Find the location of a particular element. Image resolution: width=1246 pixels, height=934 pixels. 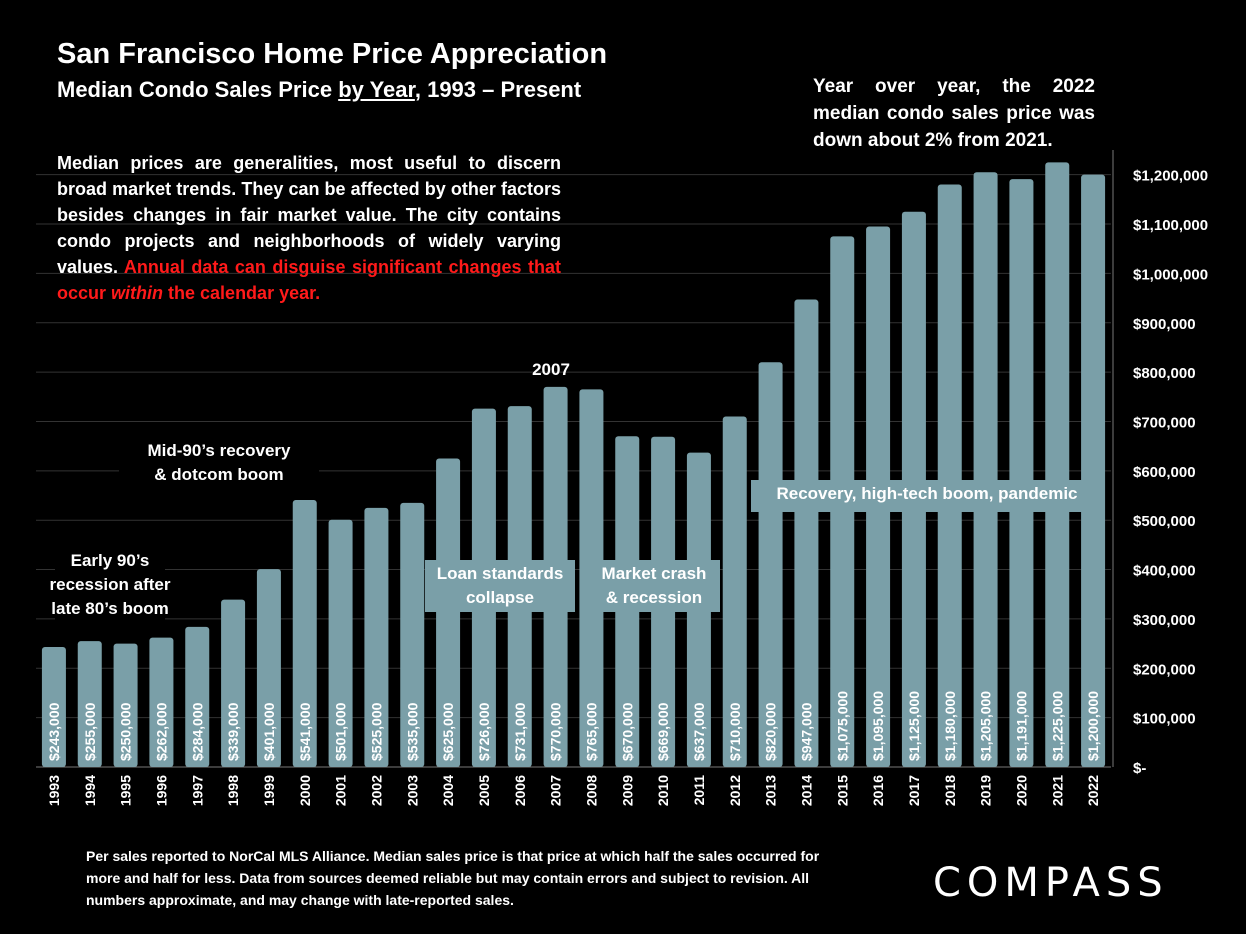

x-category-label: 2001 is located at coordinates (341, 790).